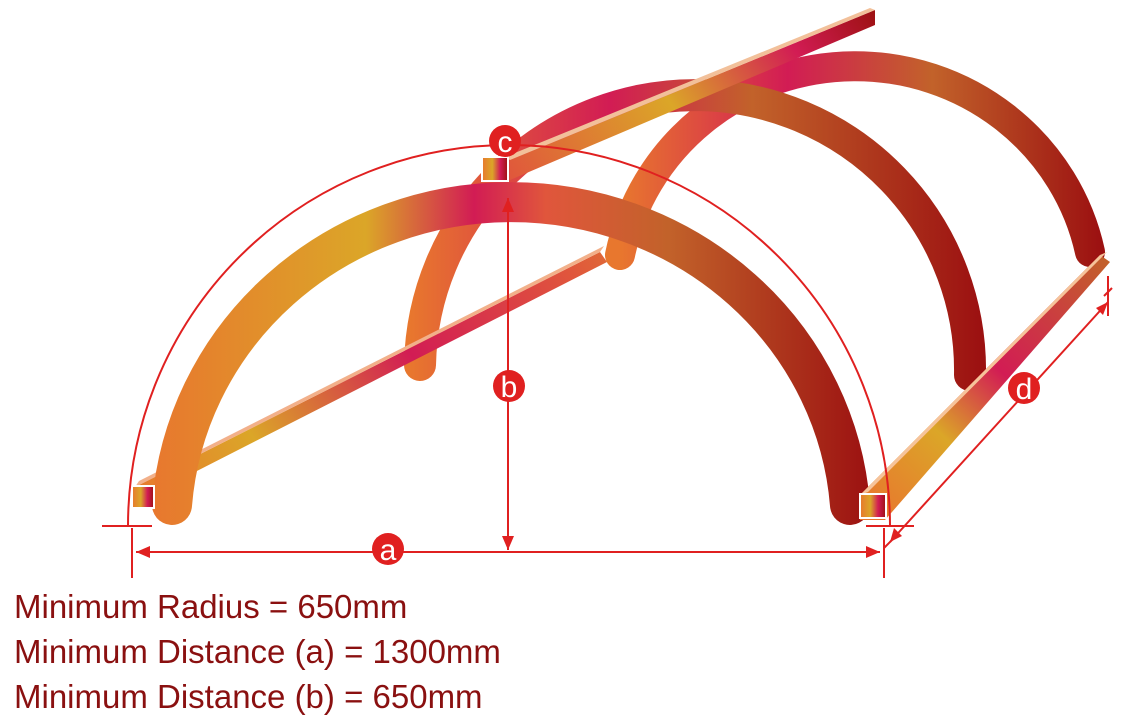  Describe the element at coordinates (211, 606) in the screenshot. I see `minimum-radius-spec: Minimum Radius = 650mm` at that location.